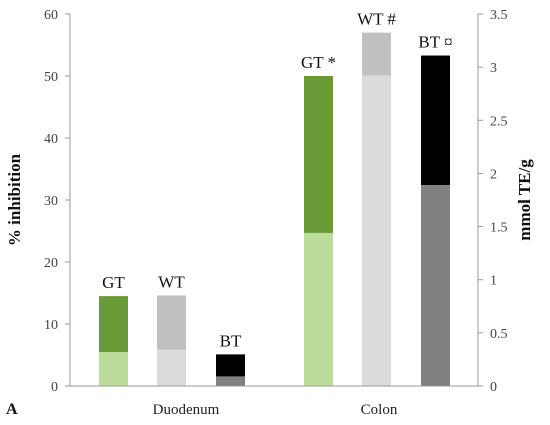 The height and width of the screenshot is (425, 550). Describe the element at coordinates (499, 121) in the screenshot. I see `y2-tick-label: 2.5` at that location.